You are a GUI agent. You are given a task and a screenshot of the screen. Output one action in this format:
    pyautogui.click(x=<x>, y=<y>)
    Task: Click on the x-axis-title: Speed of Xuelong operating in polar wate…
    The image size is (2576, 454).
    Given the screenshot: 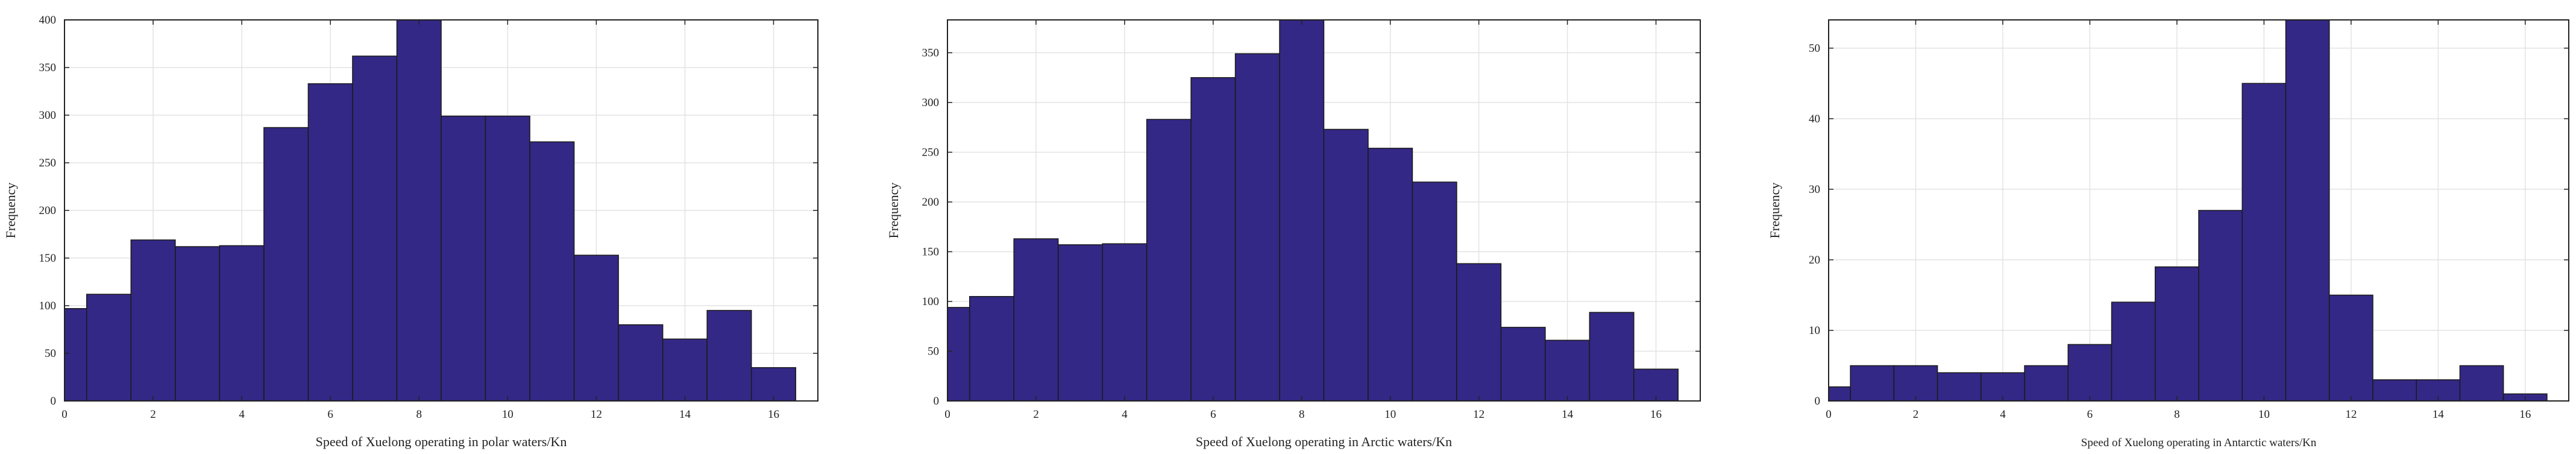 What is the action you would take?
    pyautogui.click(x=441, y=441)
    